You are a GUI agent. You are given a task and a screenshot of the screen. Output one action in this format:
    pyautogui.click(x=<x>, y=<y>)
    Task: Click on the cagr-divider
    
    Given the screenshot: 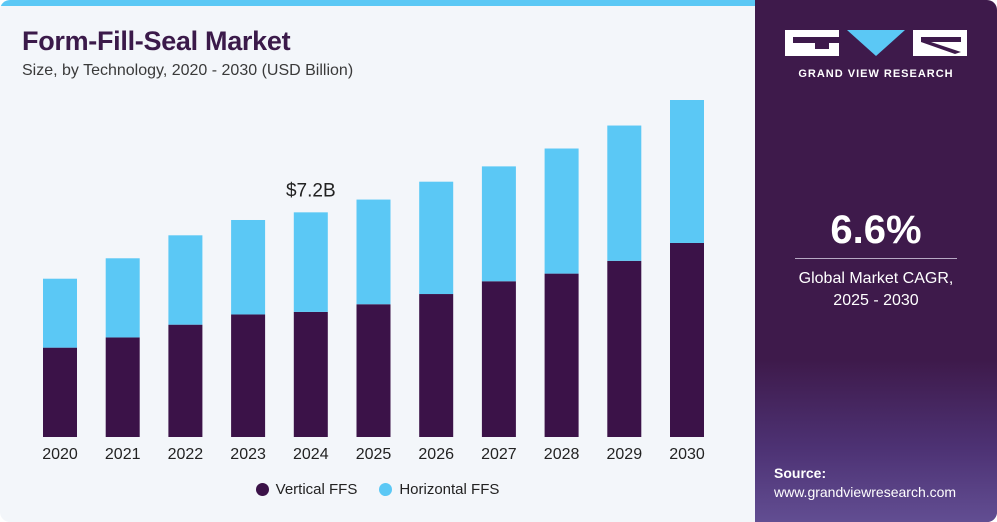 What is the action you would take?
    pyautogui.click(x=876, y=258)
    